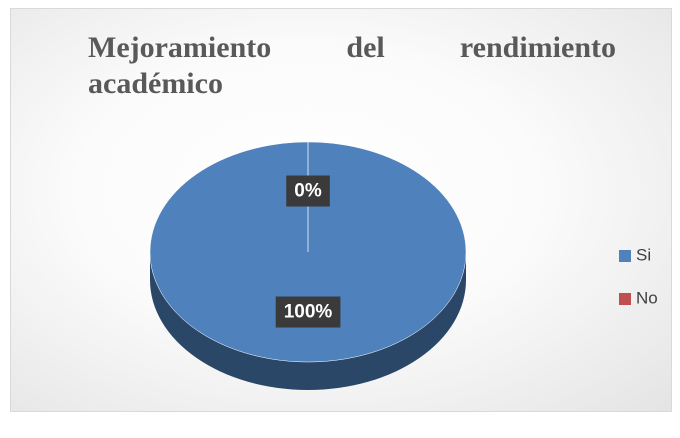 The height and width of the screenshot is (438, 680). Describe the element at coordinates (352, 65) in the screenshot. I see `chart-title: Mejoramiento del rendimiento académico` at that location.